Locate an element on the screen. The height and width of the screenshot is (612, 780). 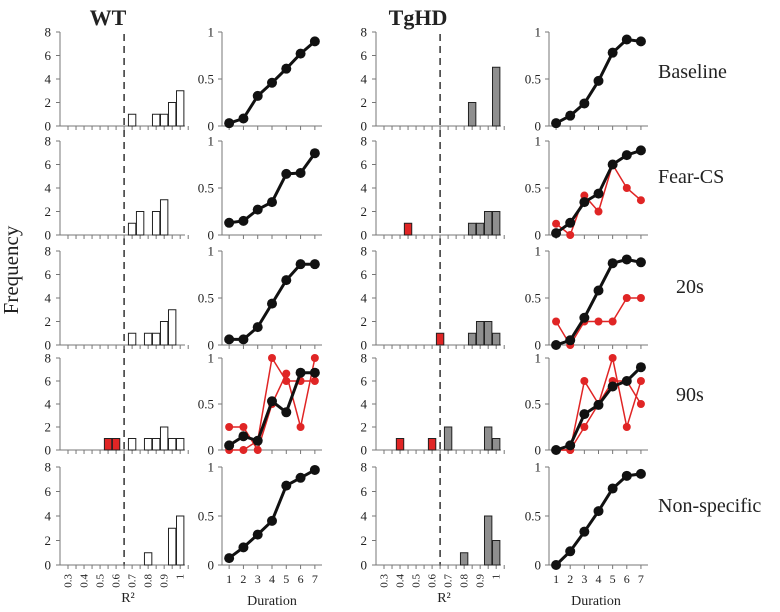
header-tghd: TgHD is located at coordinates (418, 17).